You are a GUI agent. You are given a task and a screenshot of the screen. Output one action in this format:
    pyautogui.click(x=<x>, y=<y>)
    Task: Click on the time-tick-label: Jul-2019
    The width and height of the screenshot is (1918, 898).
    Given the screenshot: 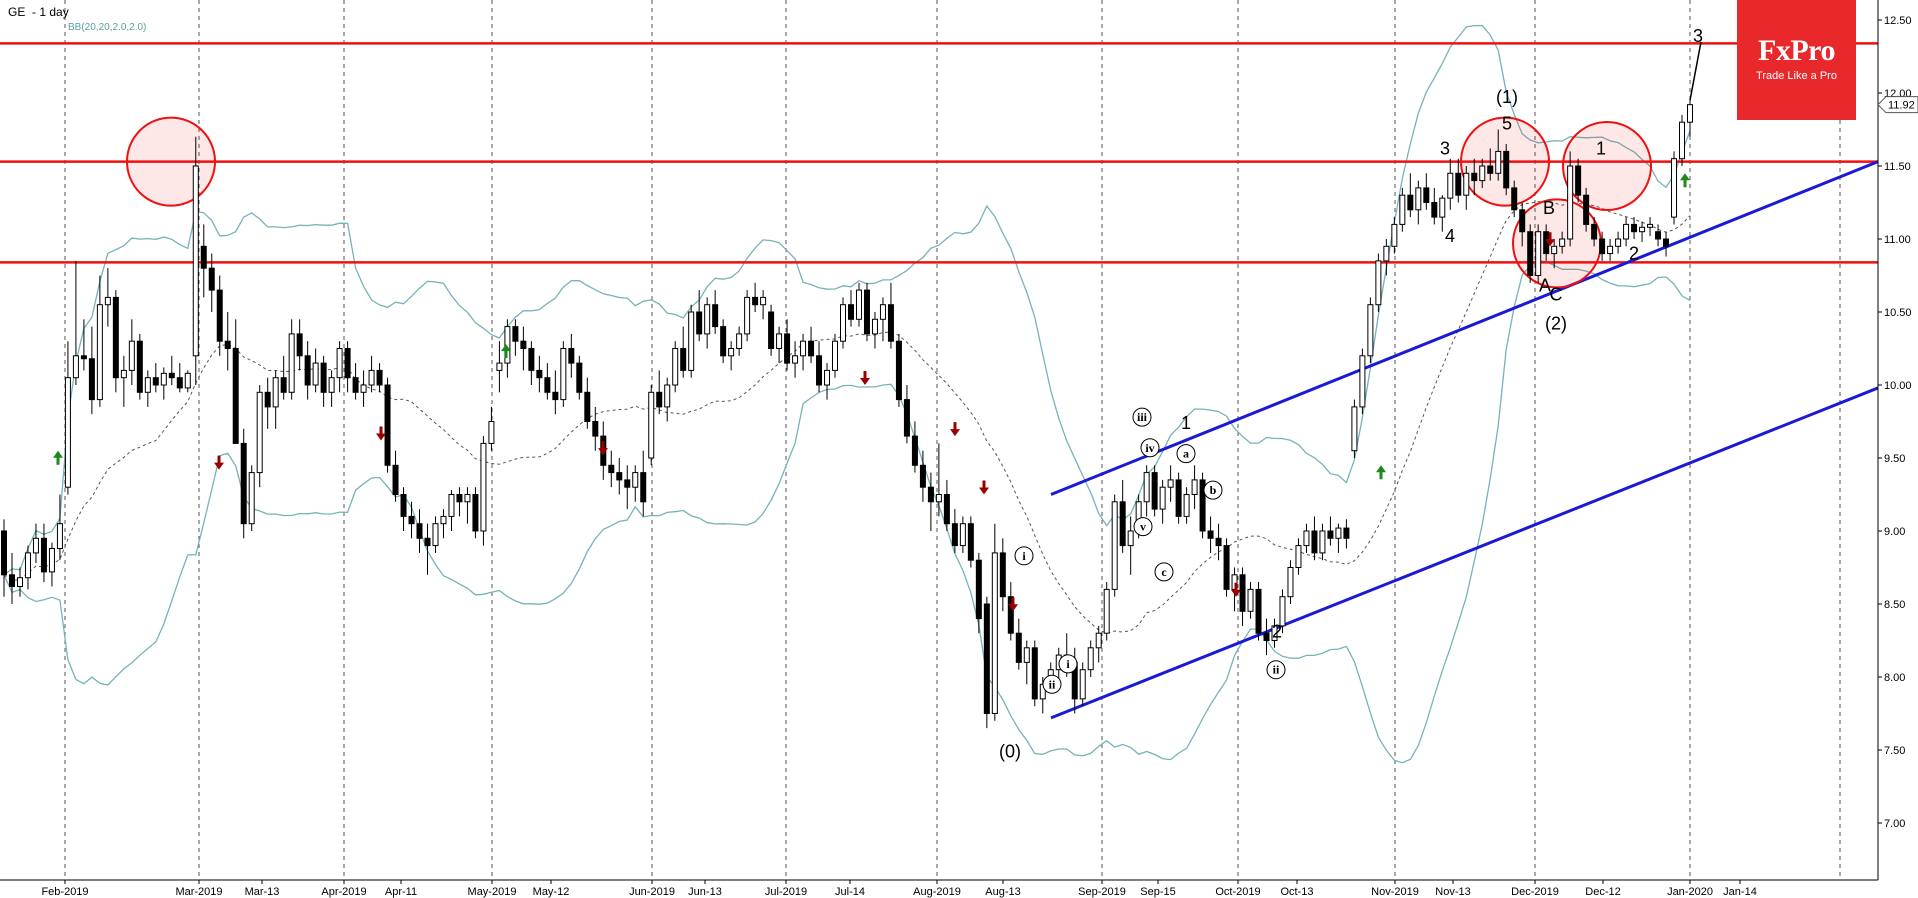 What is the action you would take?
    pyautogui.click(x=786, y=892)
    